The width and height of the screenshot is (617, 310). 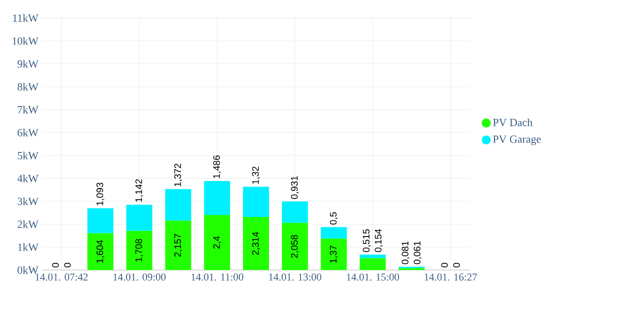 What do you see at coordinates (28, 201) in the screenshot?
I see `y-tick-label: 3kW` at bounding box center [28, 201].